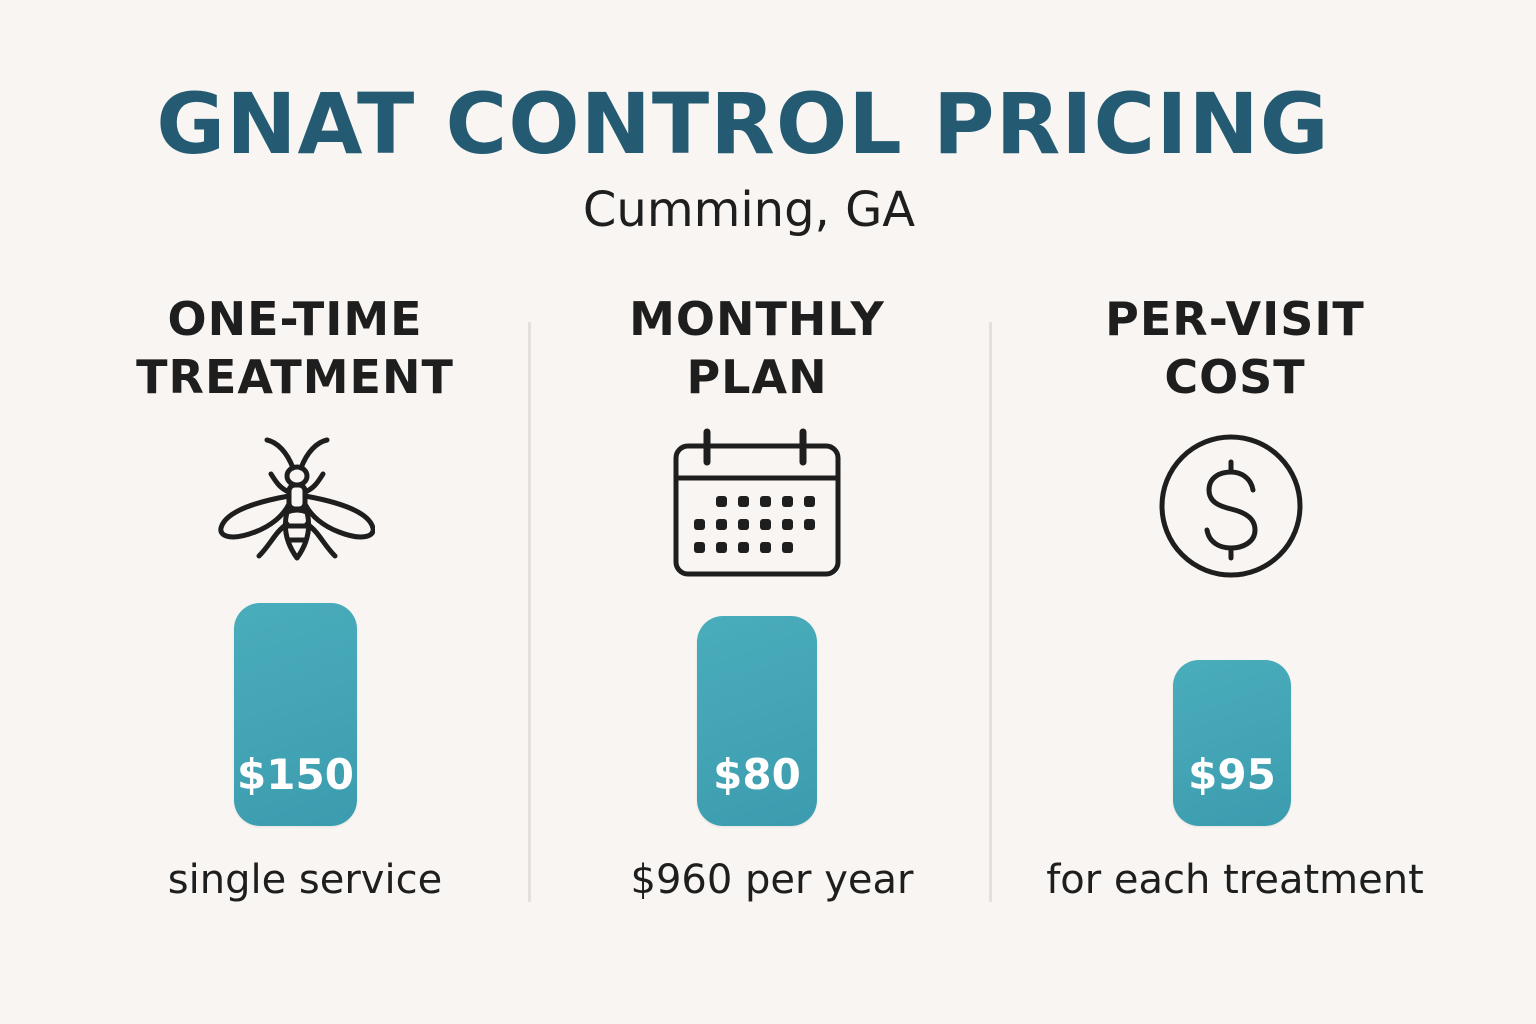 Image resolution: width=1536 pixels, height=1024 pixels. I want to click on heading-line: TREATMENT, so click(295, 377).